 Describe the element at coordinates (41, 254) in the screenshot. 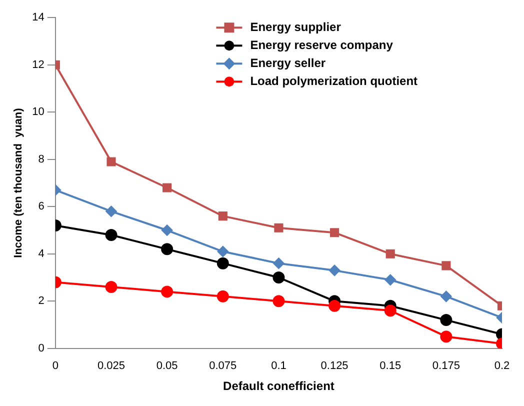

I see `y-tick-label: 4` at that location.